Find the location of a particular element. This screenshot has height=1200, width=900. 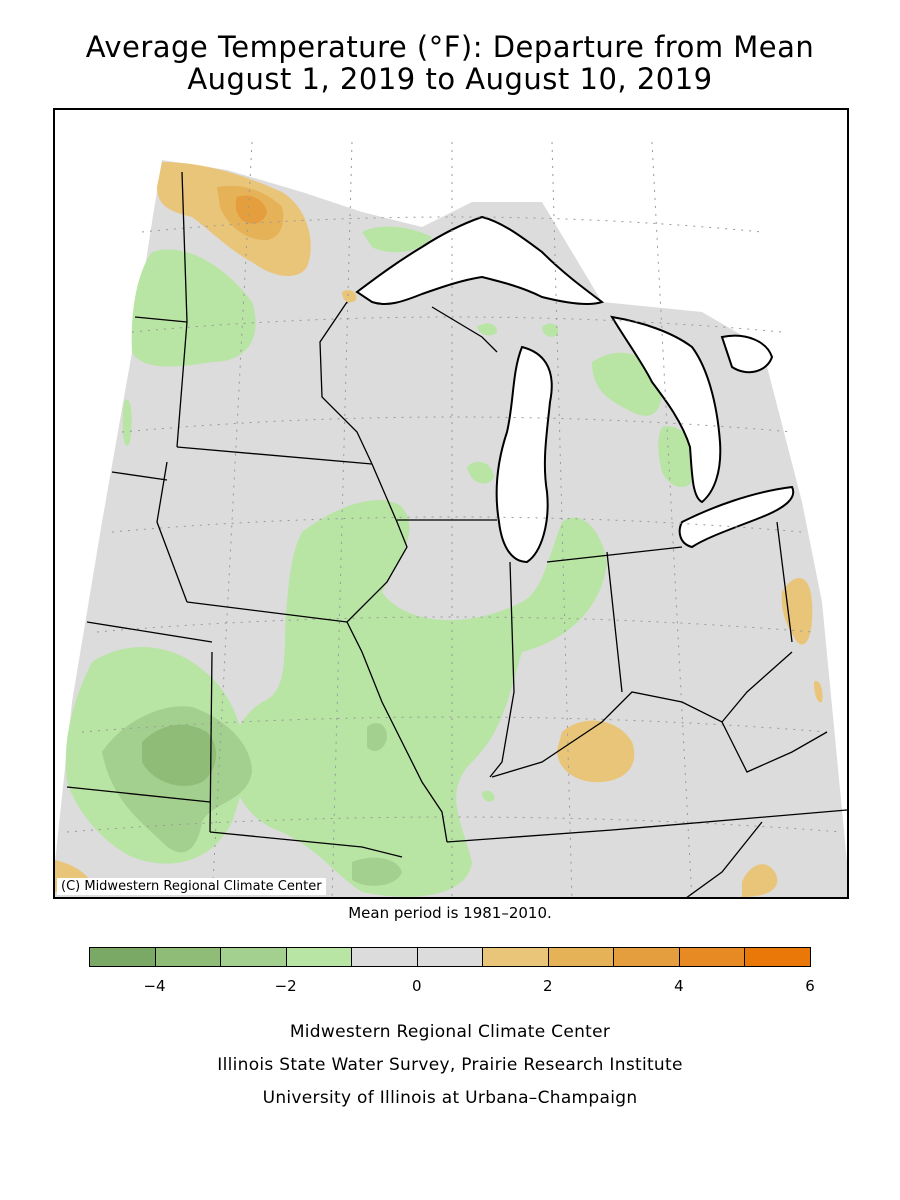

border-mi-oh is located at coordinates (614, 554).